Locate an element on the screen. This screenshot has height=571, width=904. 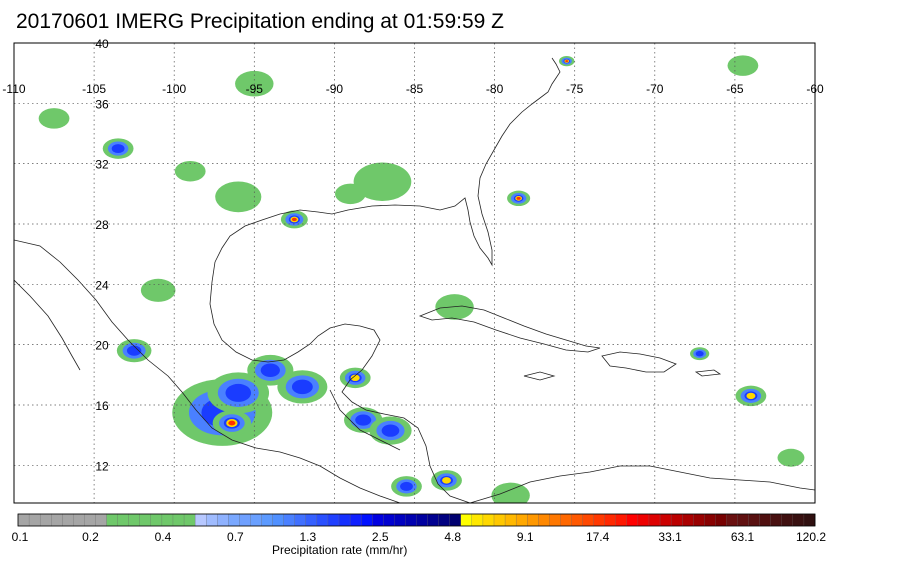
longitude-label: -90 is located at coordinates (335, 89).